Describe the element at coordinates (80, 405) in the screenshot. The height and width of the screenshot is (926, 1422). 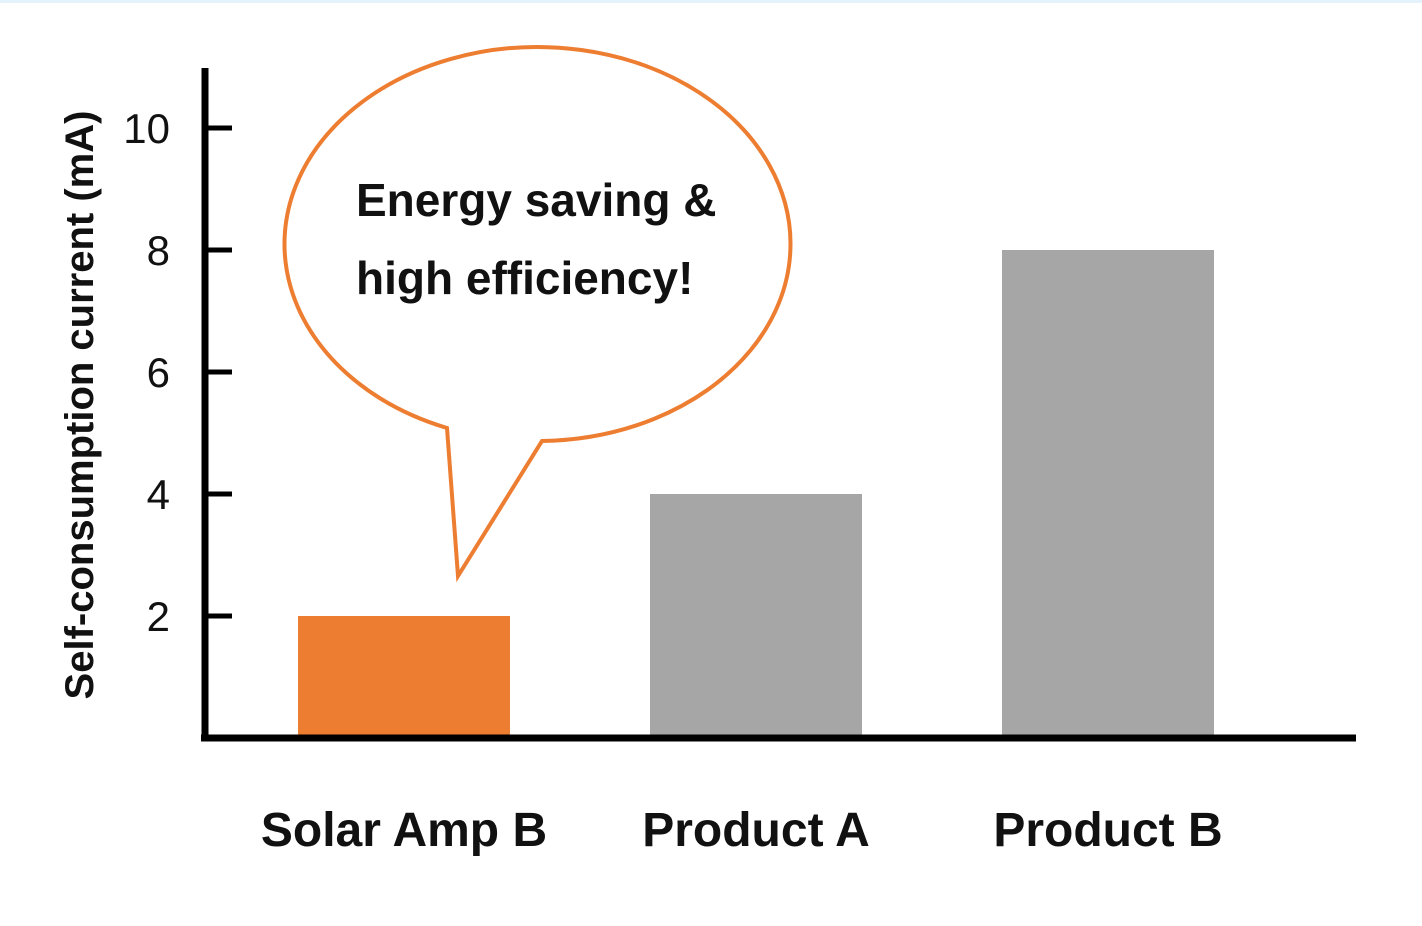
I see `y-axis-title: Self-consumption current (mA)` at that location.